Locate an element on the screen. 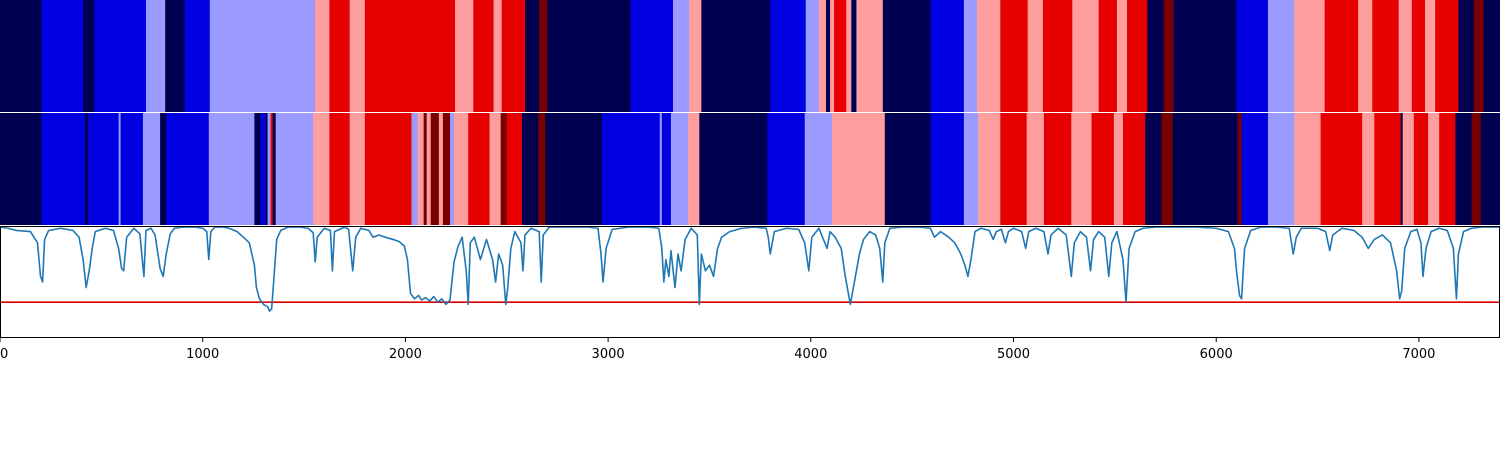 Image resolution: width=1500 pixels, height=450 pixels. x-tick-label: 5000 is located at coordinates (1013, 354).